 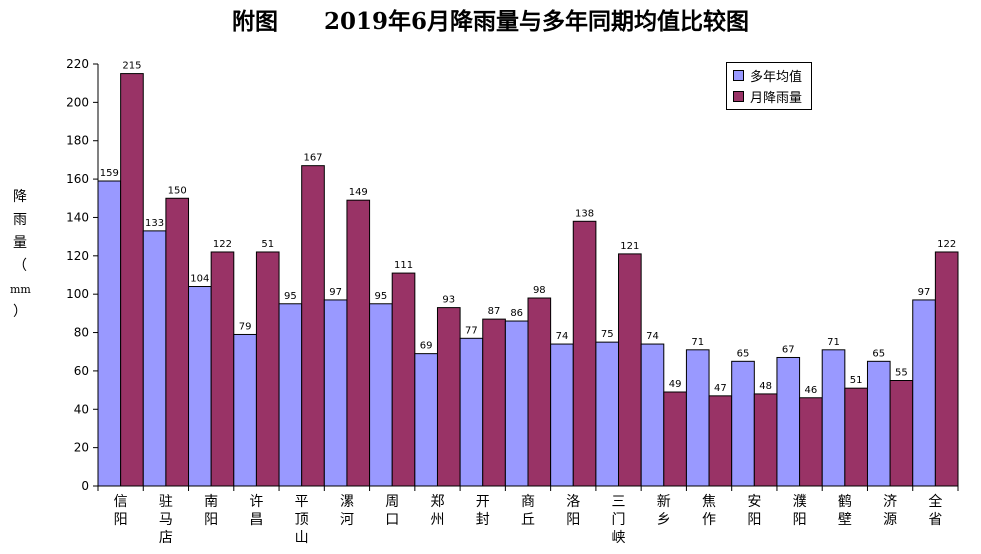 What do you see at coordinates (664, 502) in the screenshot?
I see `x-tick-label: 新` at bounding box center [664, 502].